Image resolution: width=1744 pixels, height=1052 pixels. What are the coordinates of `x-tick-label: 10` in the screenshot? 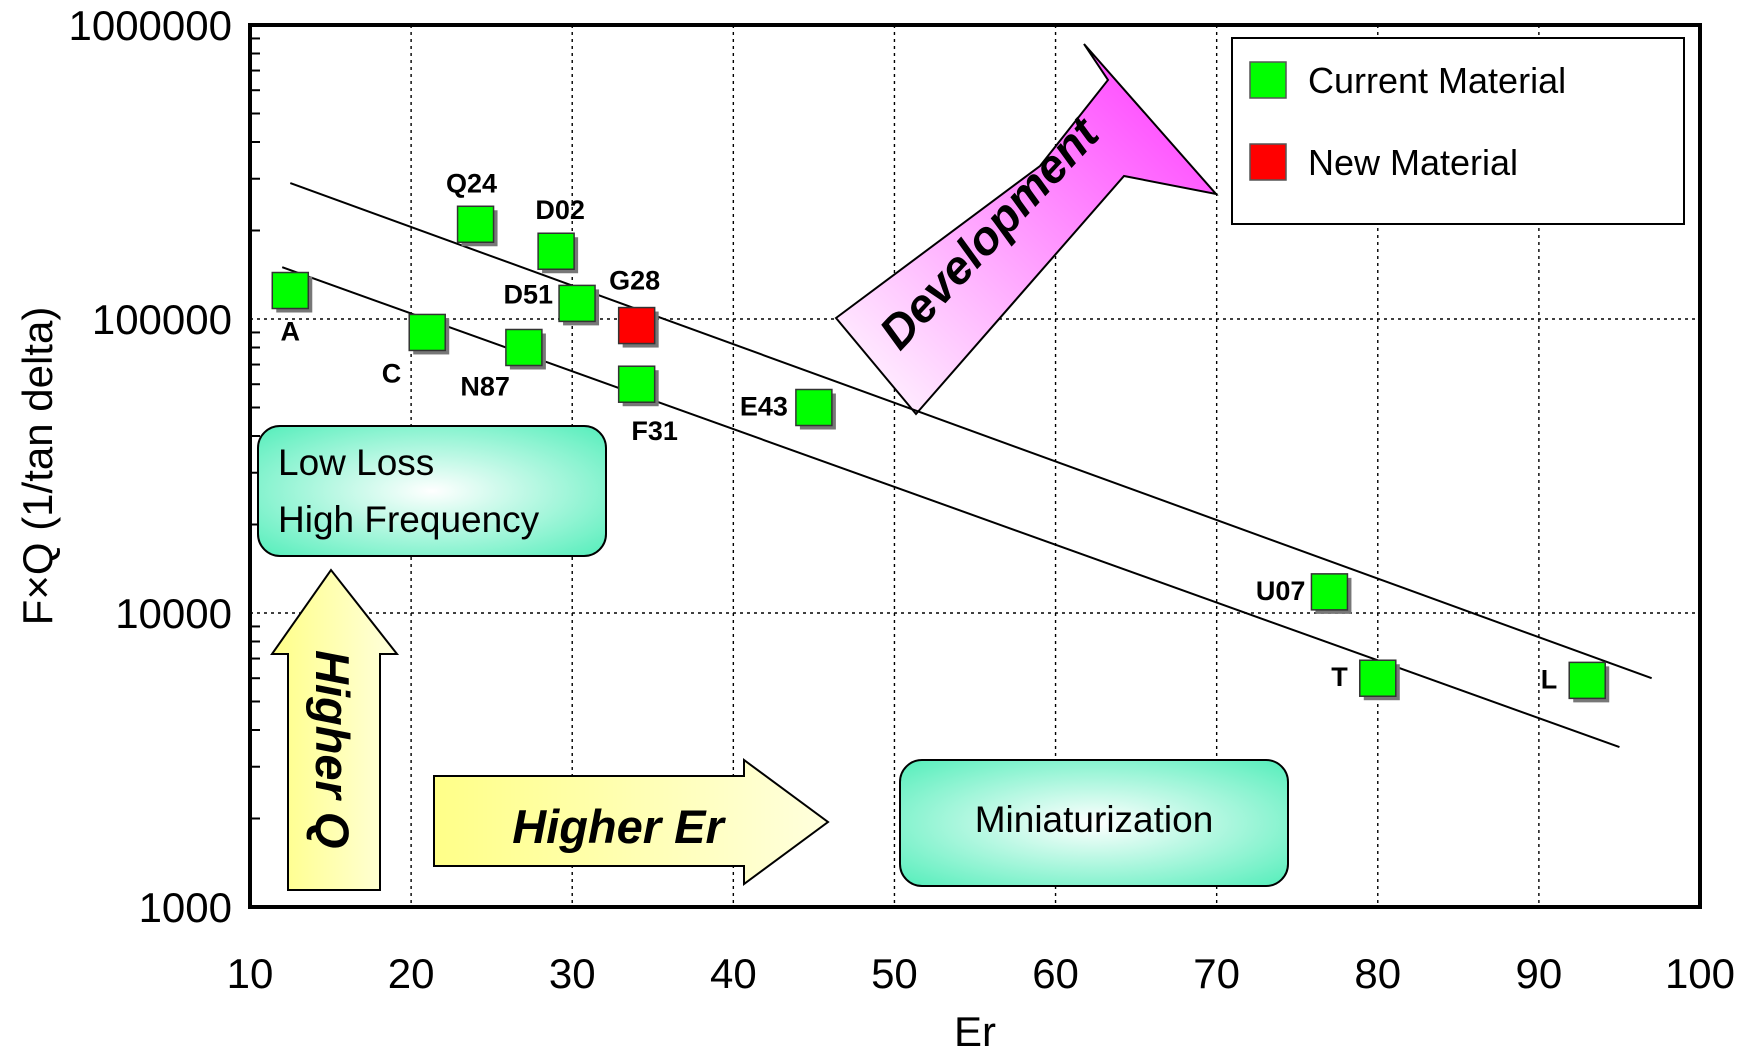 It's located at (250, 973).